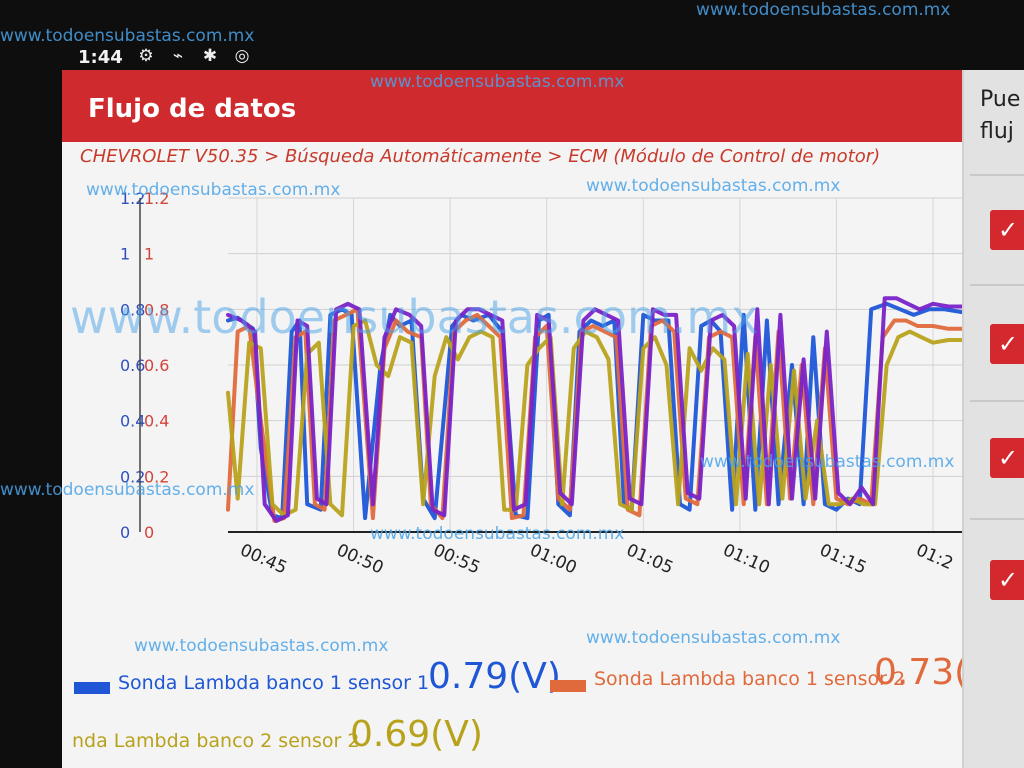 This screenshot has width=1024, height=768. What do you see at coordinates (242, 56) in the screenshot?
I see `chat-icon: ◎` at bounding box center [242, 56].